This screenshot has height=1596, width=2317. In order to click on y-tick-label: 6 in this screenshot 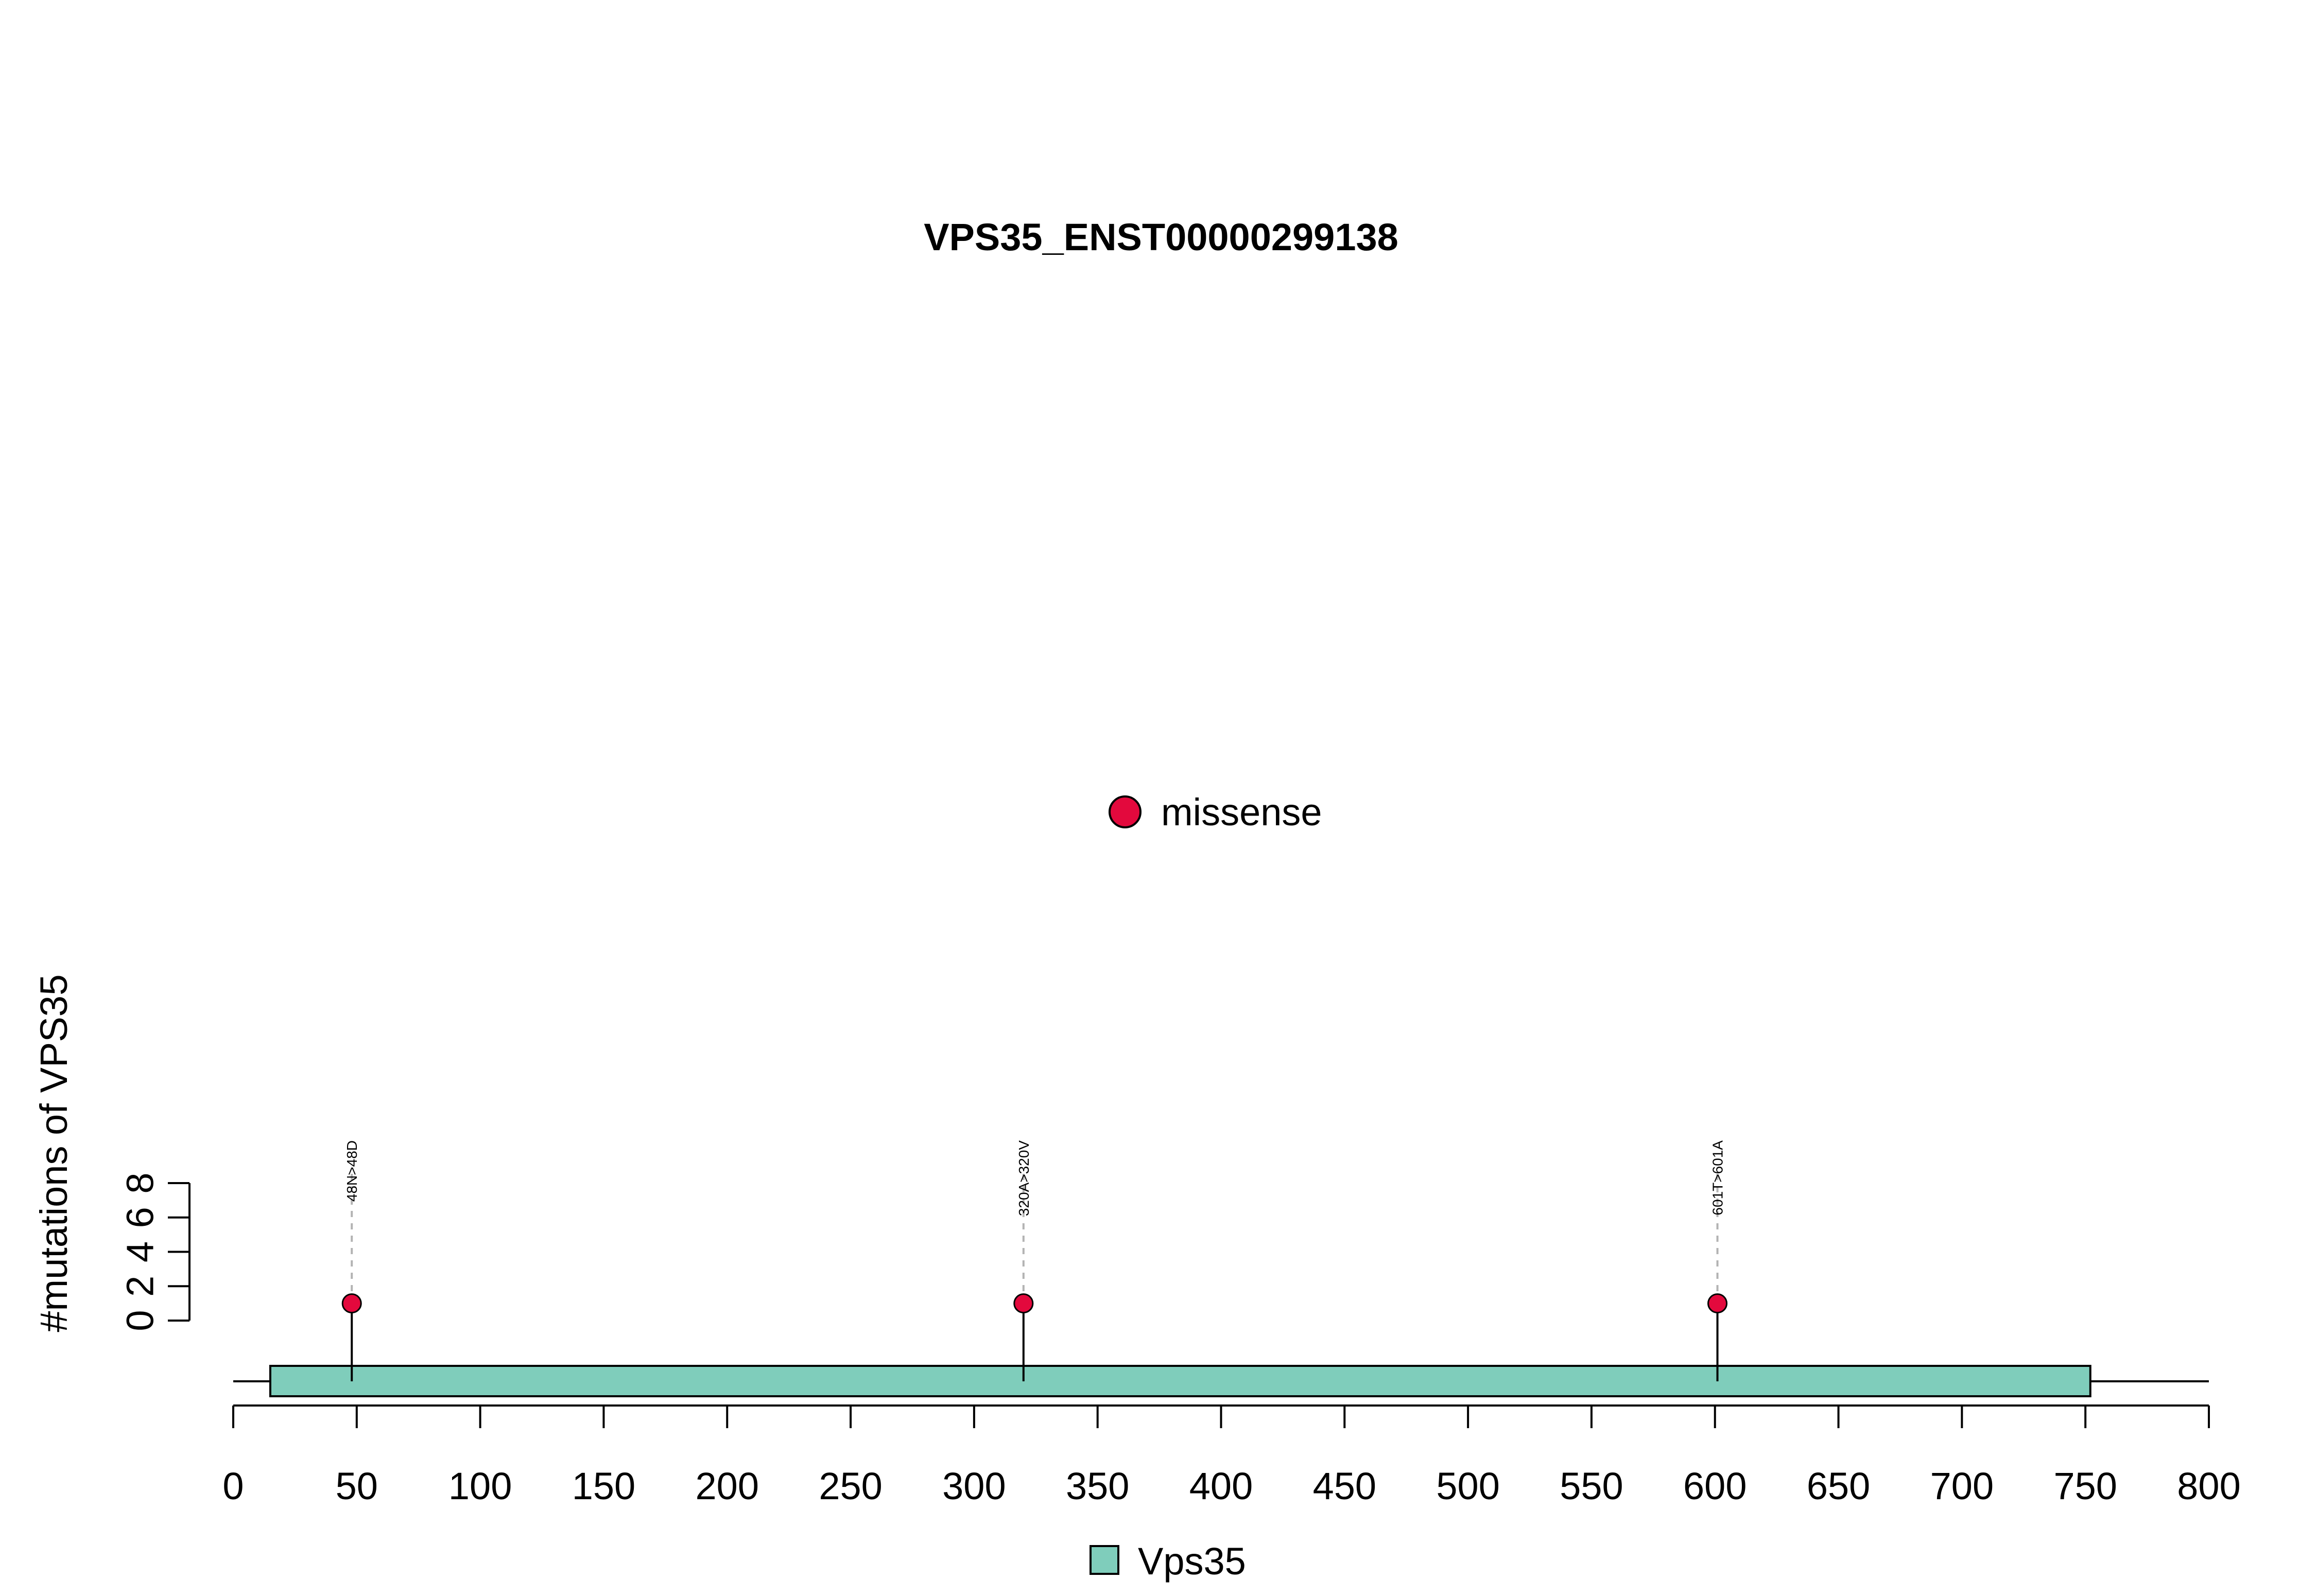, I will do `click(140, 1217)`.